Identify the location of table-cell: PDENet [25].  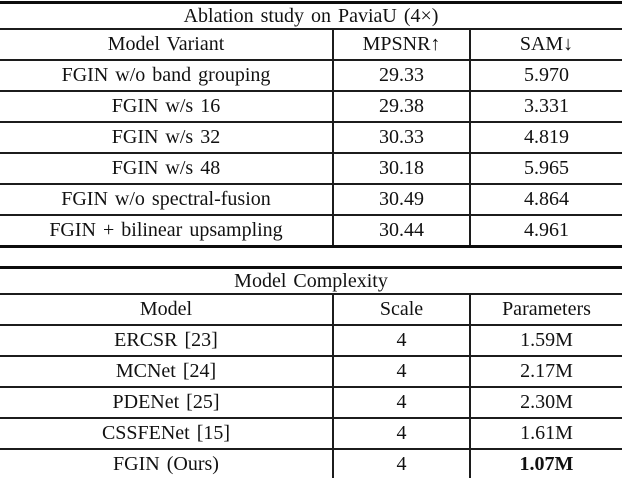
(166, 402).